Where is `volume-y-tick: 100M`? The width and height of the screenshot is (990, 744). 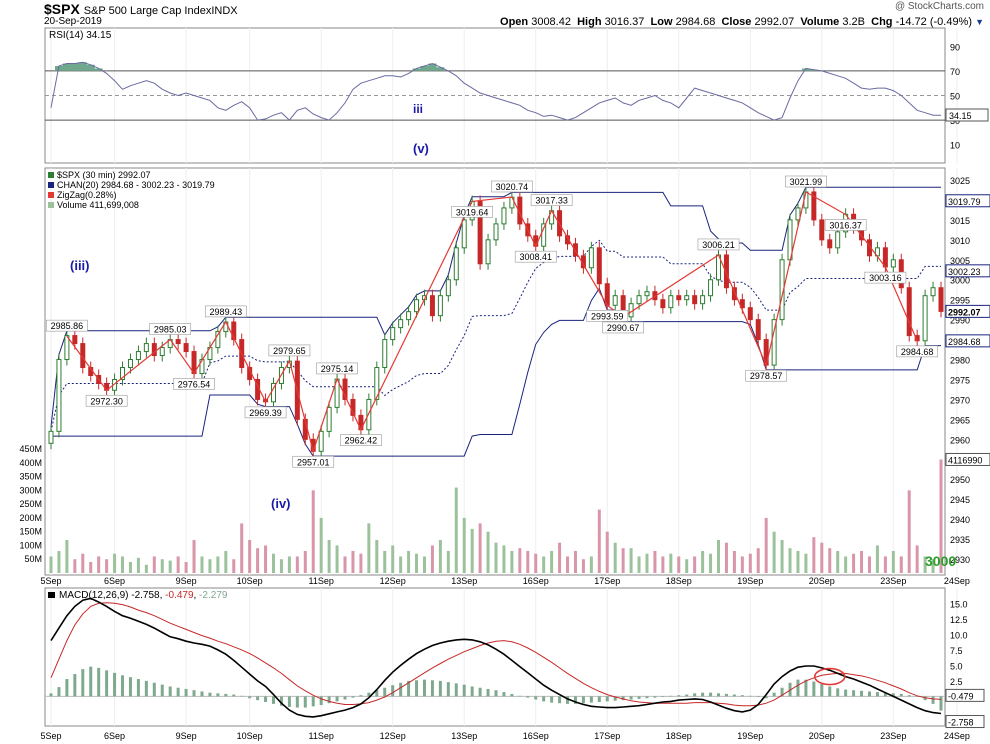 volume-y-tick: 100M is located at coordinates (30, 545).